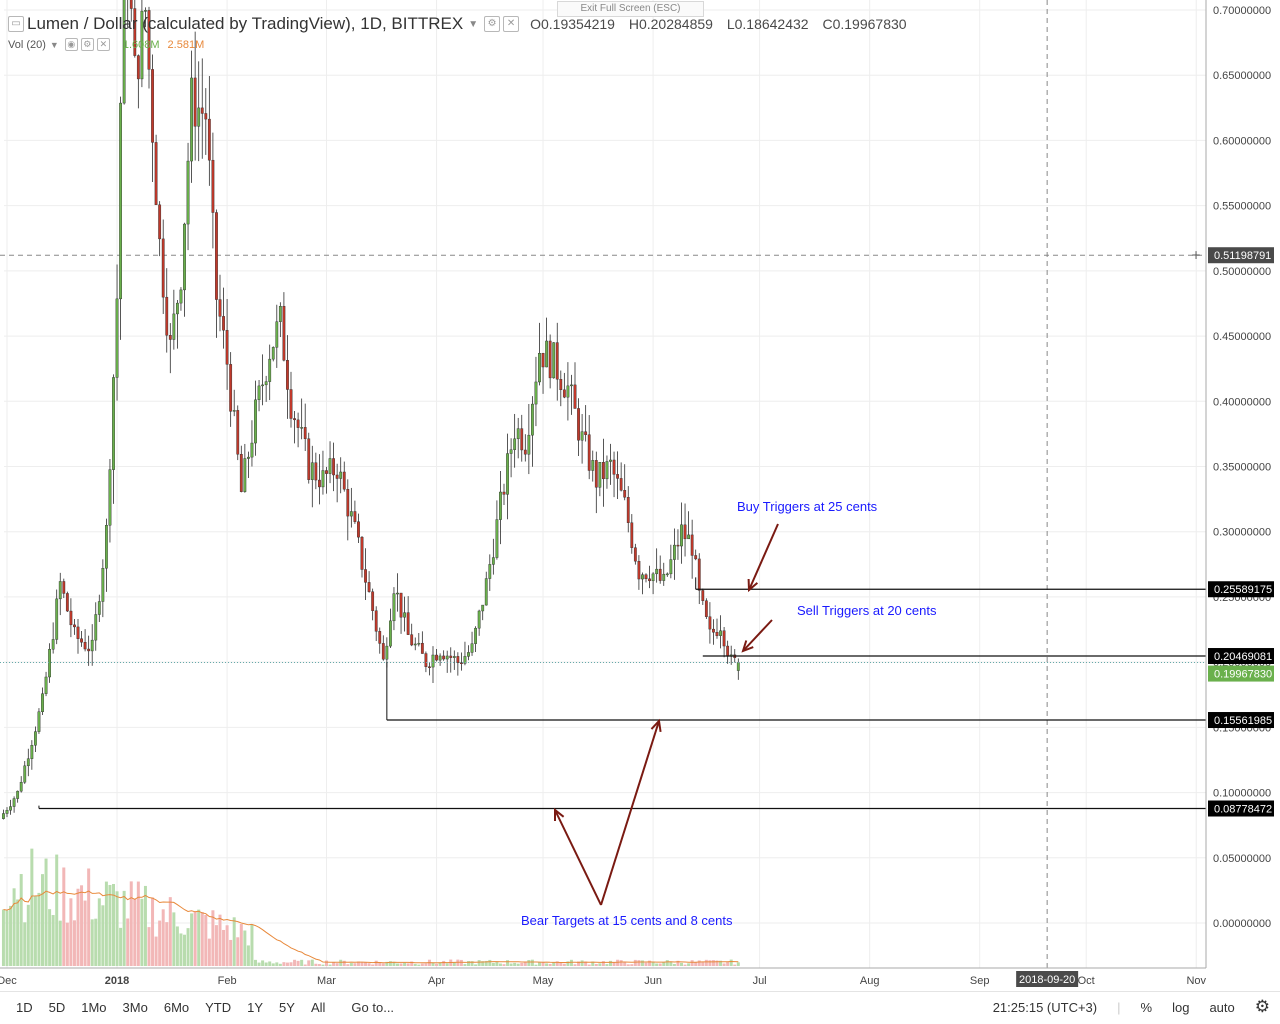 The height and width of the screenshot is (1024, 1280). Describe the element at coordinates (318, 1007) in the screenshot. I see `timeframe-all: All` at that location.